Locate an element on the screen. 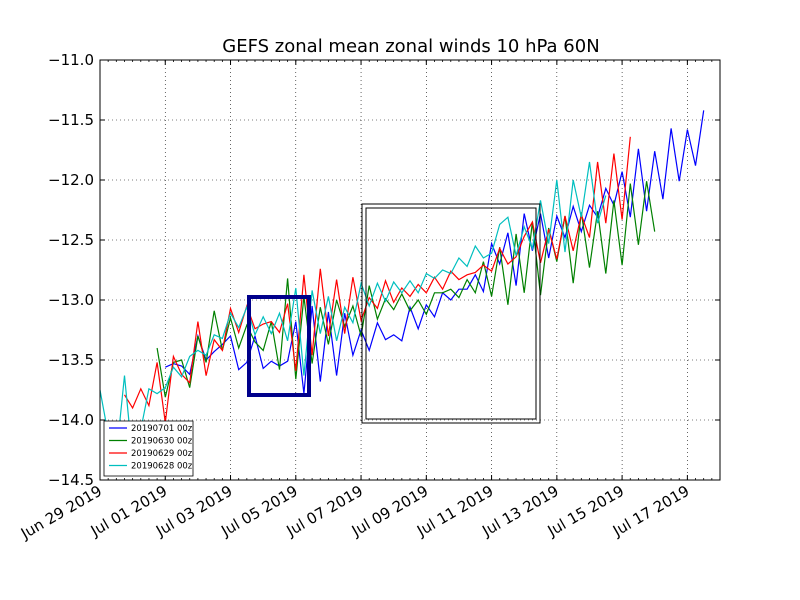 This screenshot has width=800, height=600. highlight-box-large-inner is located at coordinates (451, 313).